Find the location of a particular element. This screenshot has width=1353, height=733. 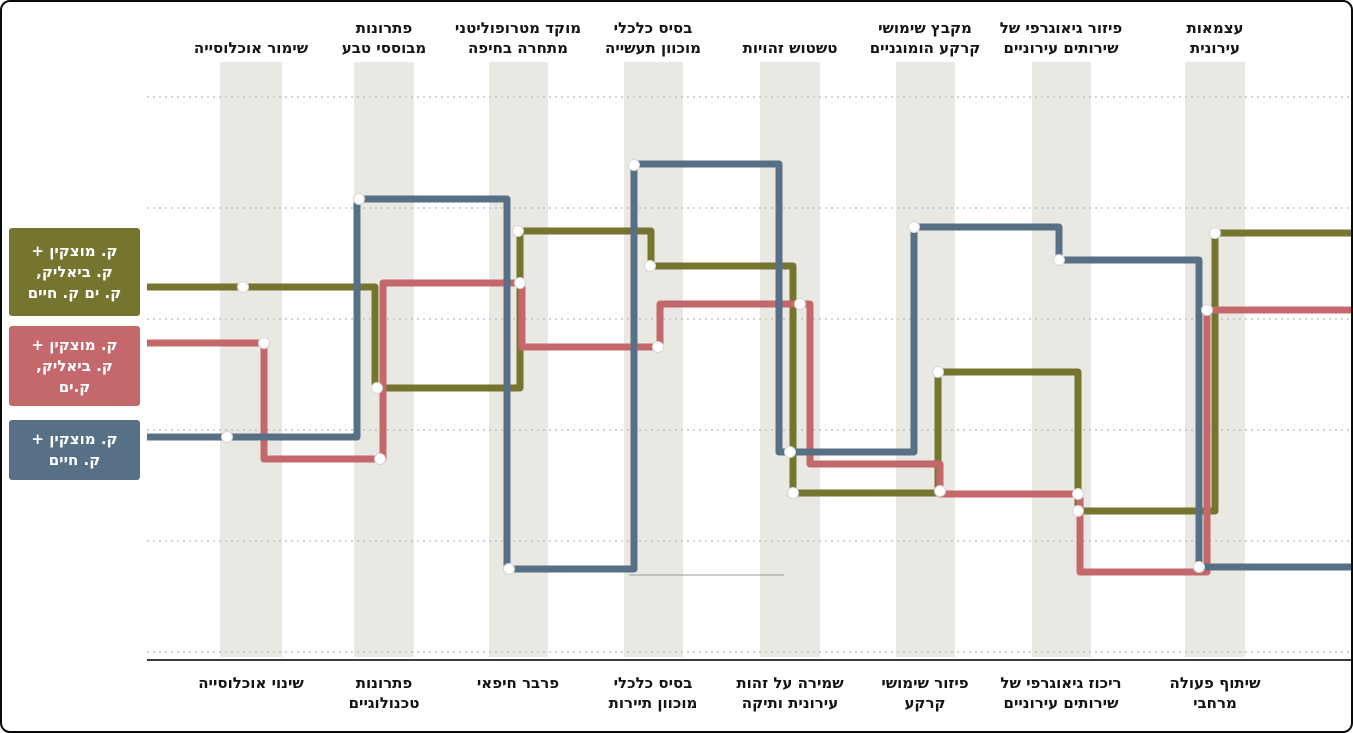

legend-label: ק.ים is located at coordinates (74, 386).